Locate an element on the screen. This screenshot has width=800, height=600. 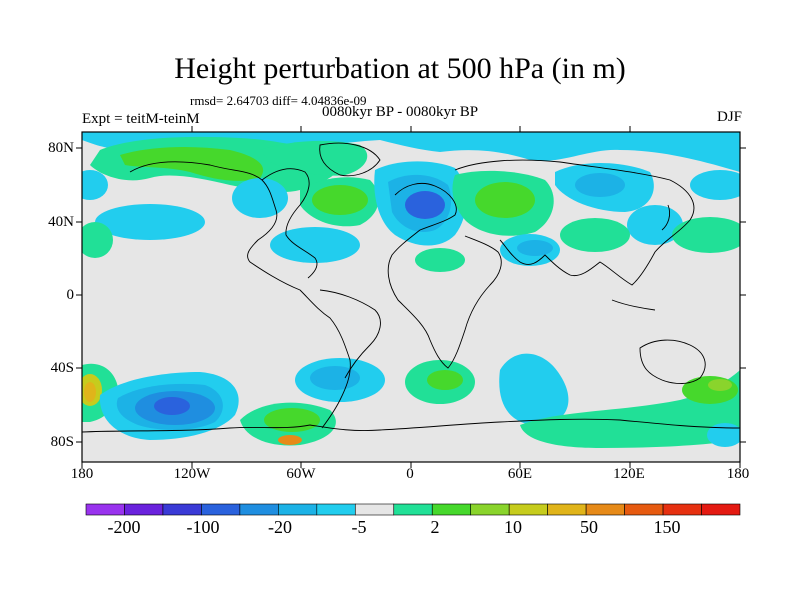
greenland-coast is located at coordinates (350, 159).